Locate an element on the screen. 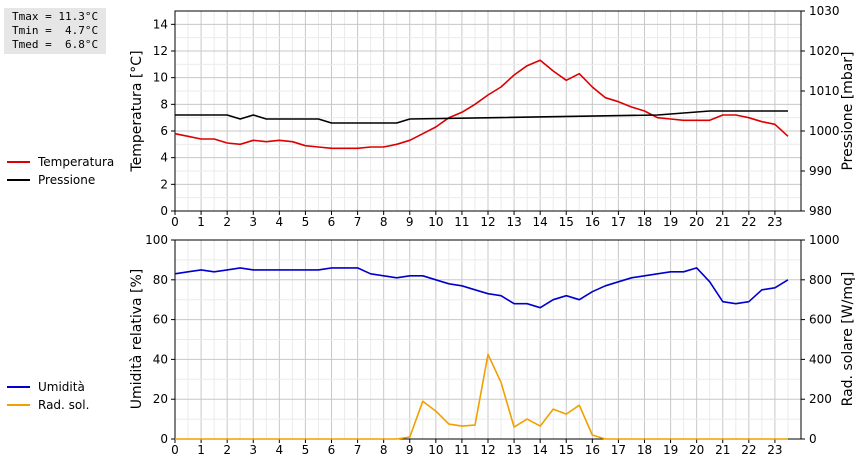 This screenshot has height=460, width=860. y2-tick-label: 200 is located at coordinates (820, 399).